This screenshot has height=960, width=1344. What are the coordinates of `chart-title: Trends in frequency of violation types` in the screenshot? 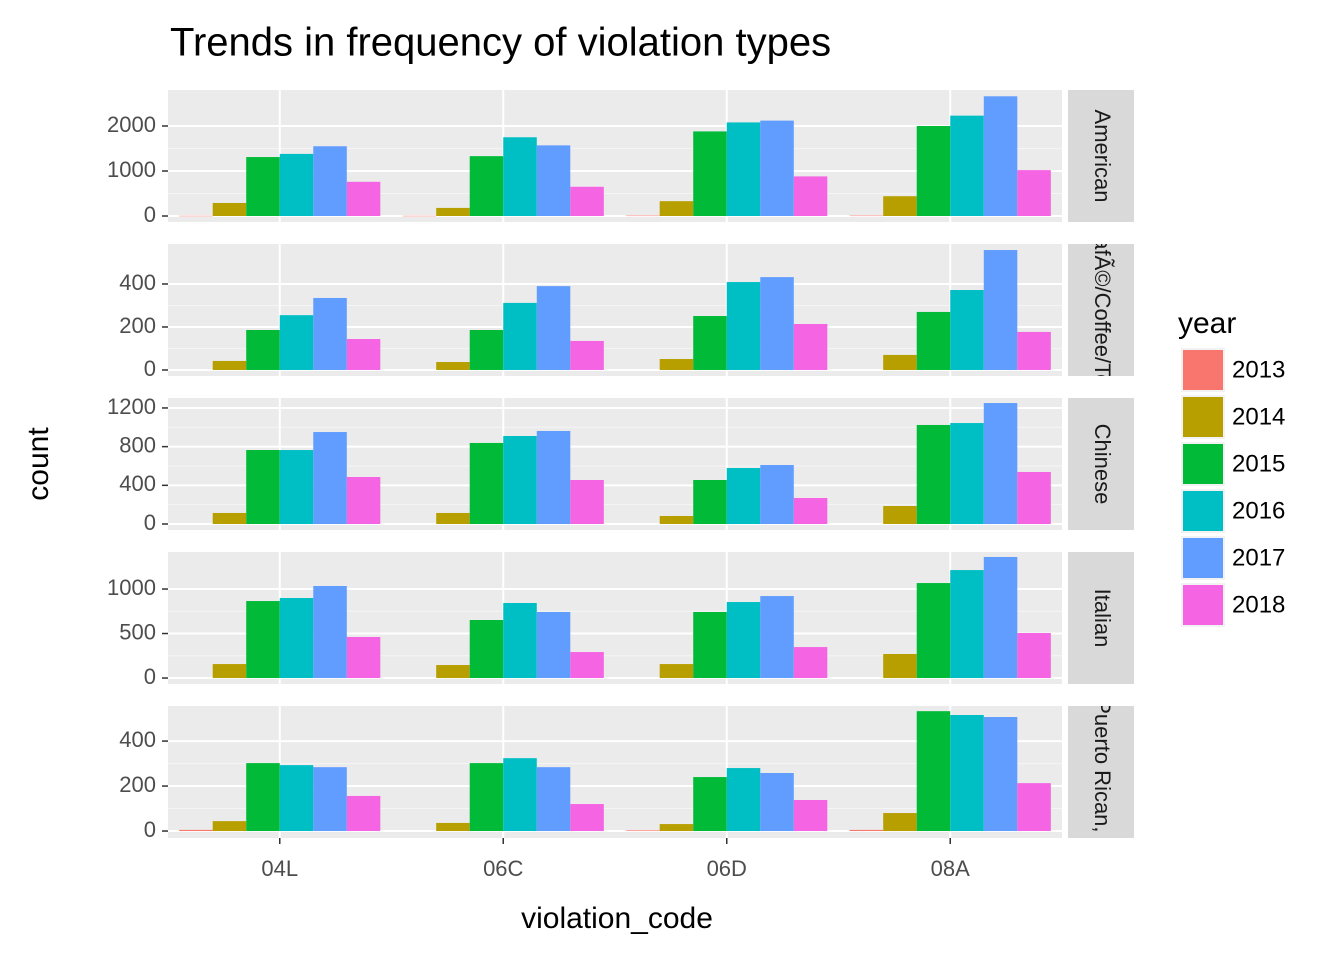 It's located at (500, 43).